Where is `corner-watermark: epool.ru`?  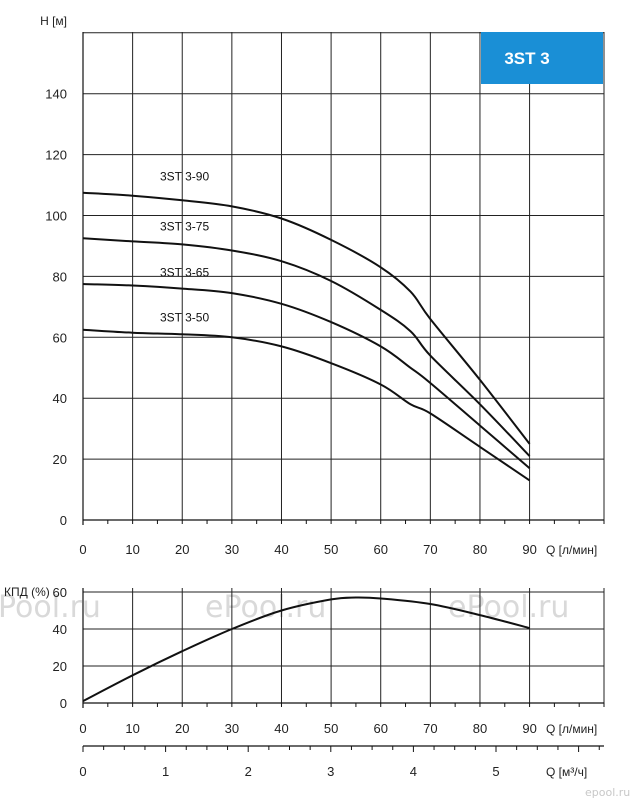 corner-watermark: epool.ru is located at coordinates (607, 792).